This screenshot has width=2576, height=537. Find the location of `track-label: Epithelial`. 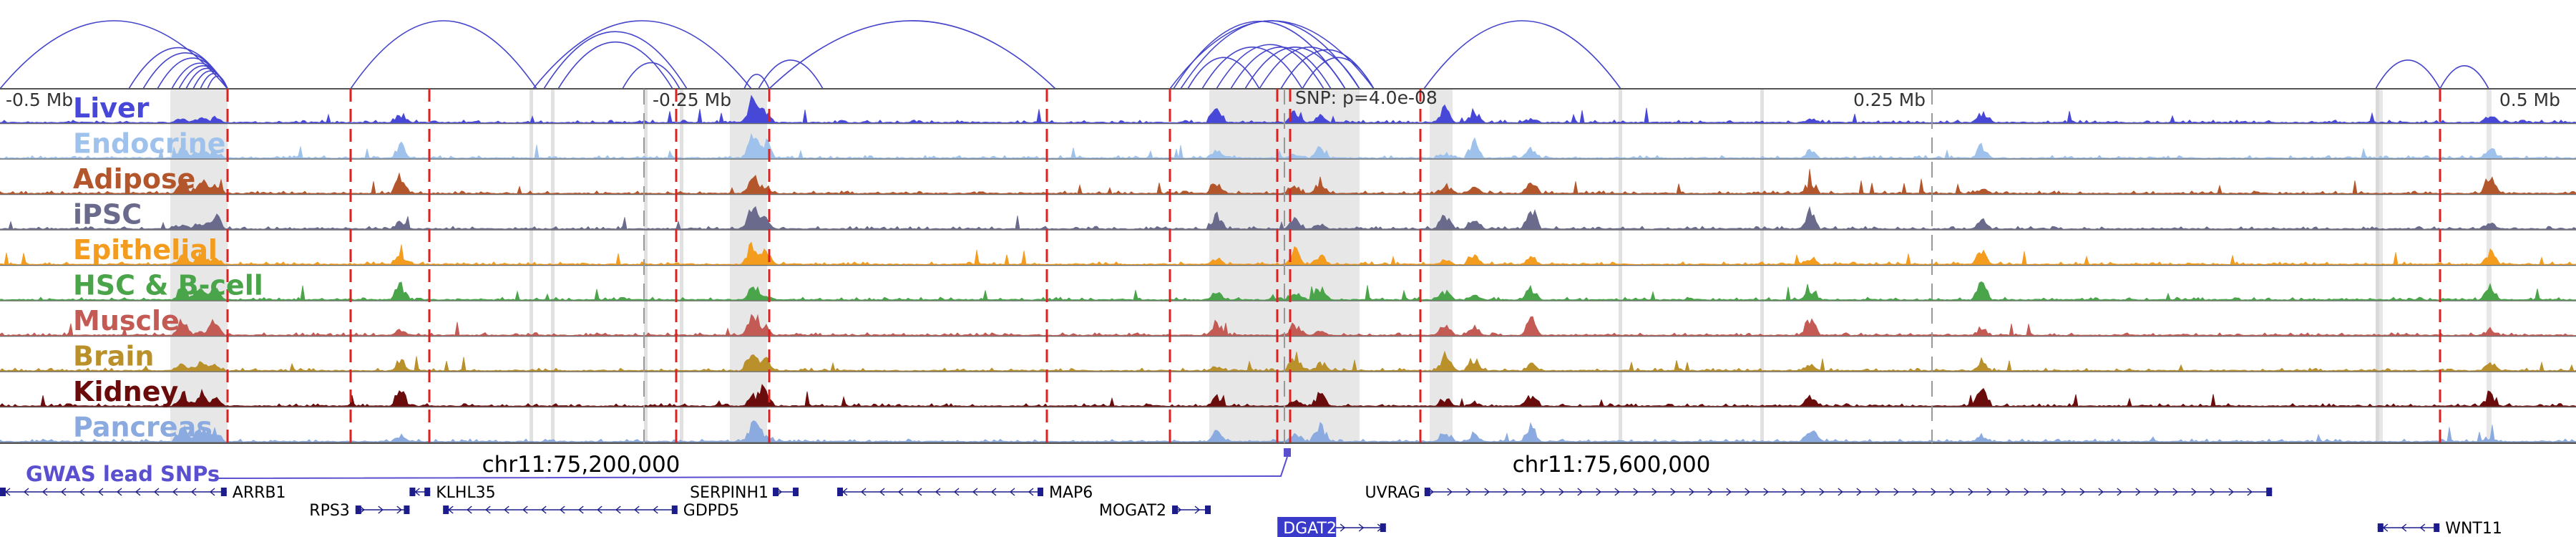

track-label: Epithelial is located at coordinates (145, 250).